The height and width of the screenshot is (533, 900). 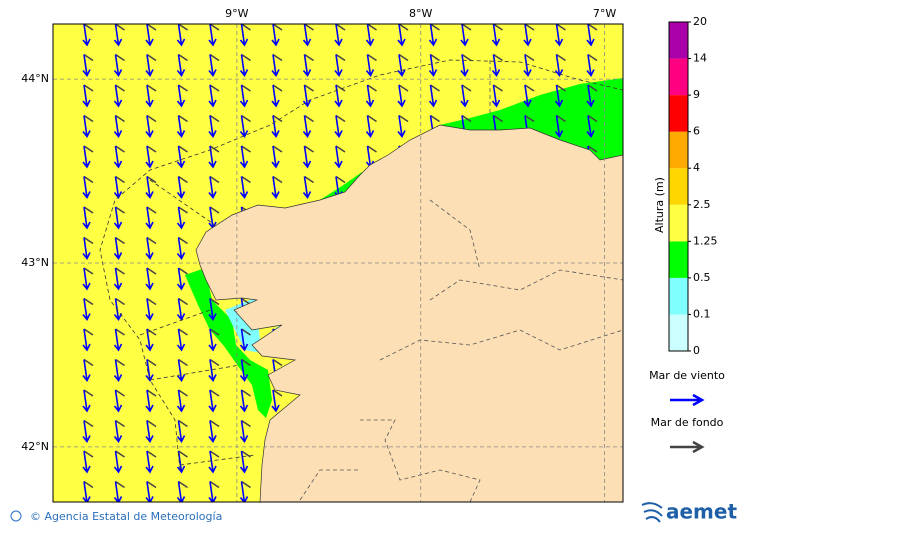 I want to click on credit: © Agencia Estatal de Meteorología, so click(x=126, y=516).